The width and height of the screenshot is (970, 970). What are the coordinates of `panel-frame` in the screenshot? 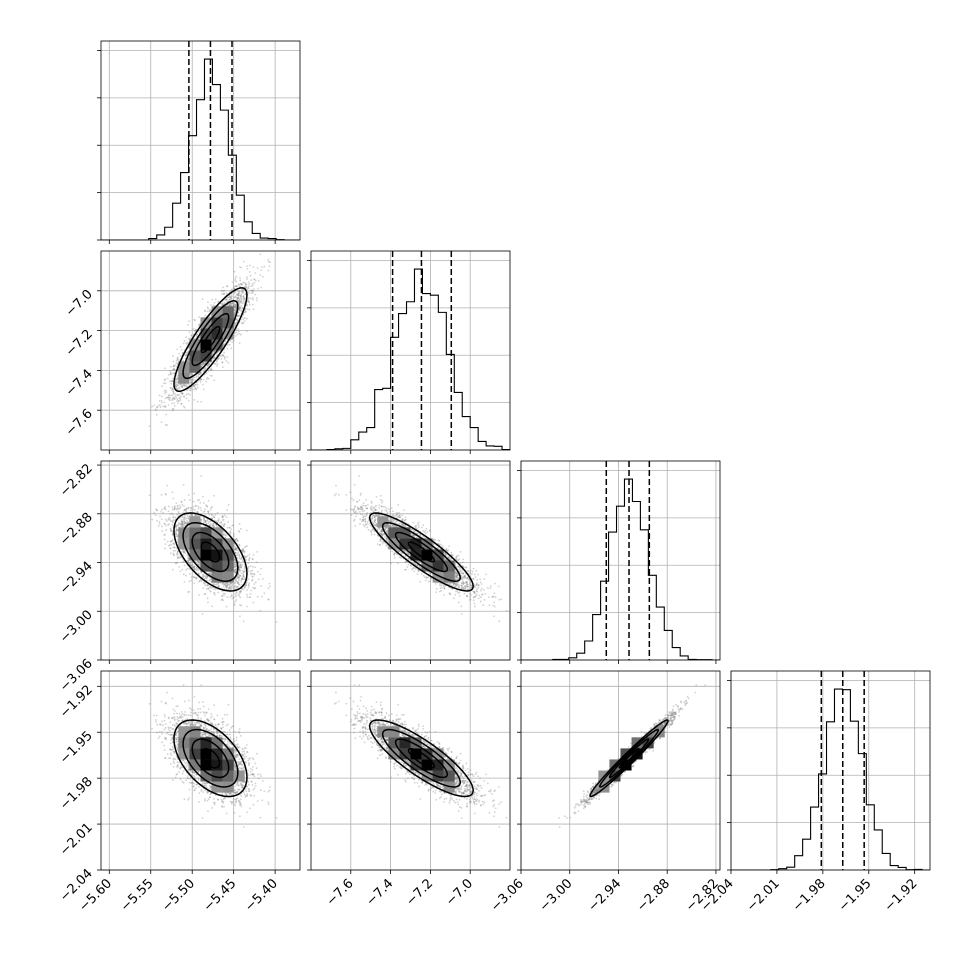 It's located at (200, 350).